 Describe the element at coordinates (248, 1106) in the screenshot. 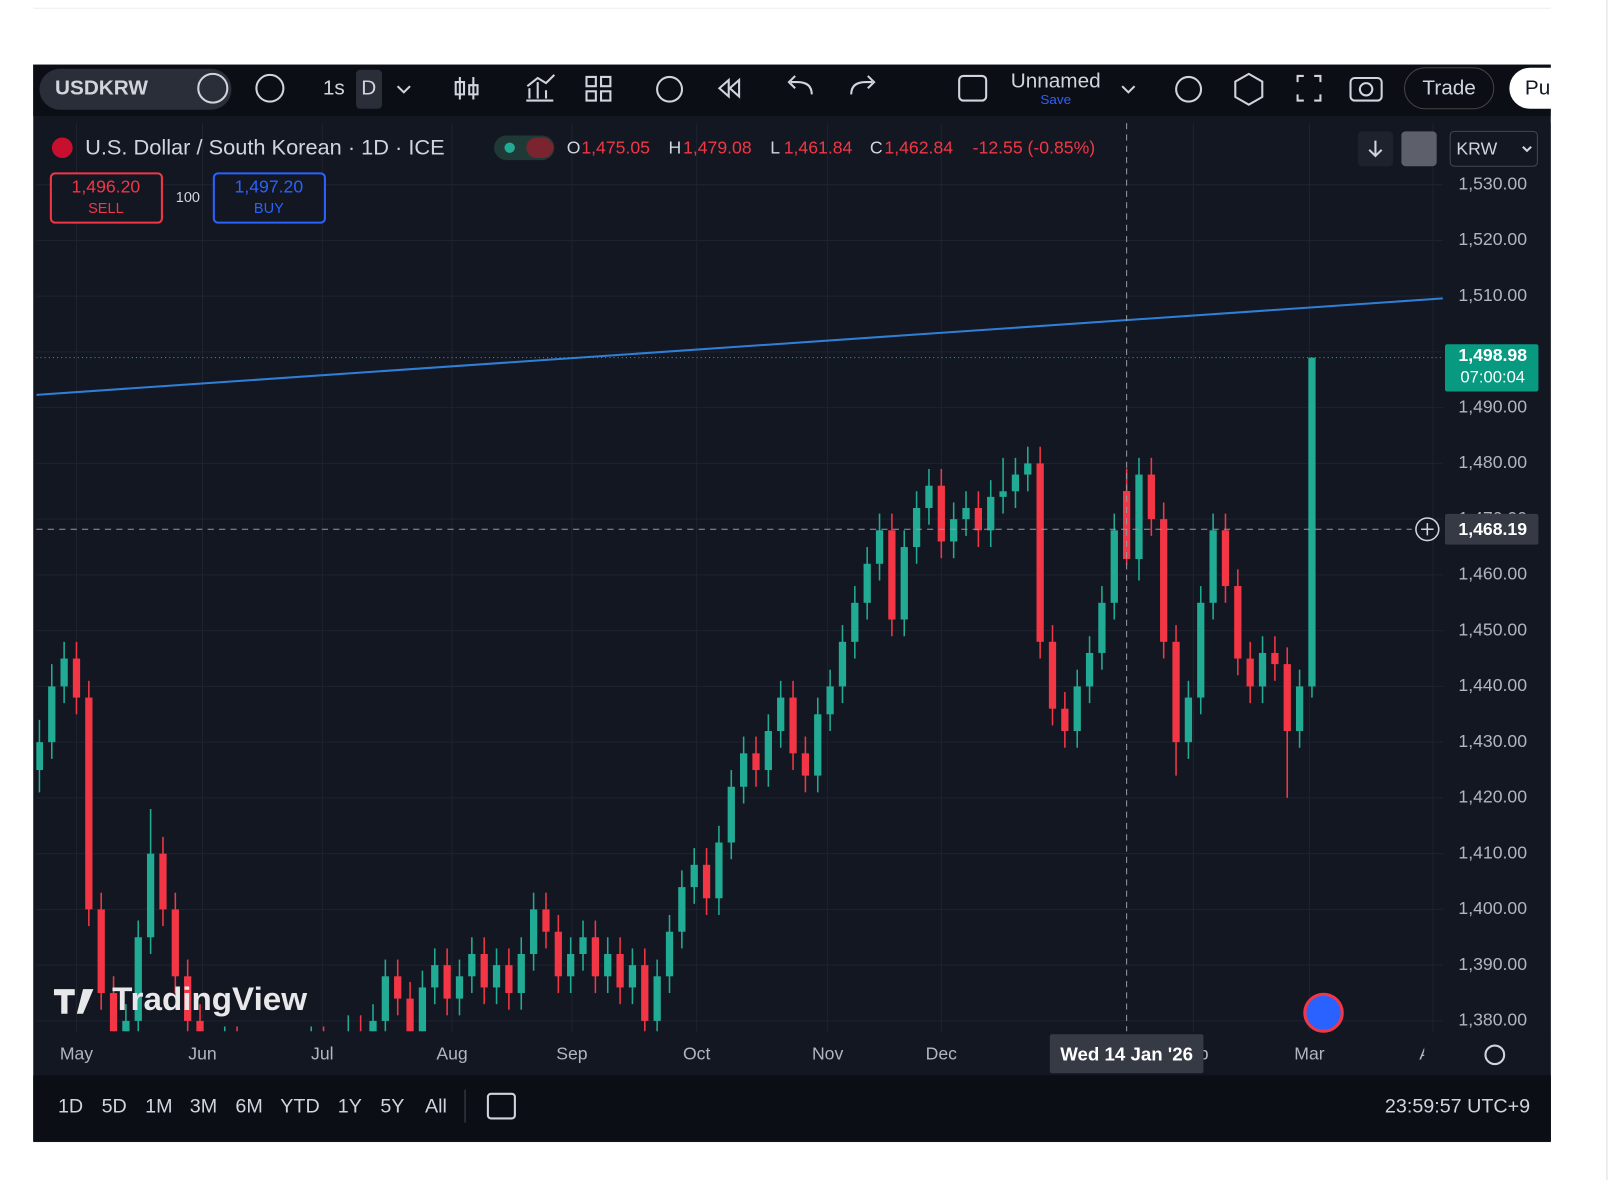

I see `range-button: 6M` at that location.